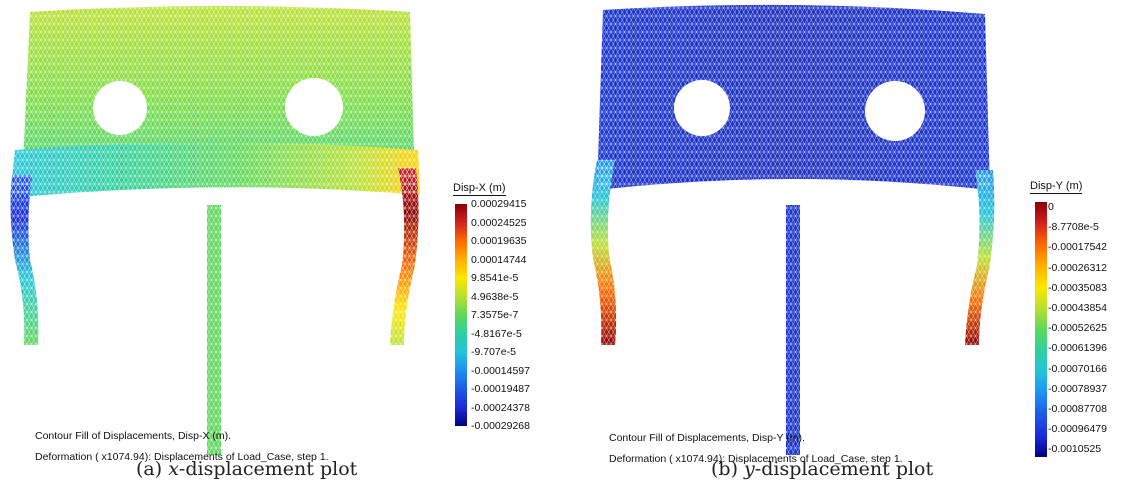 Image resolution: width=1137 pixels, height=487 pixels. I want to click on colorbar-tick-label: 0.00019635, so click(499, 241).